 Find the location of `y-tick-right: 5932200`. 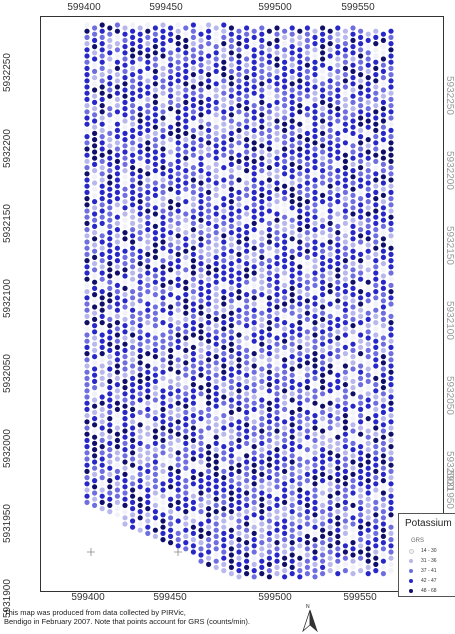

y-tick-right: 5932200 is located at coordinates (449, 170).